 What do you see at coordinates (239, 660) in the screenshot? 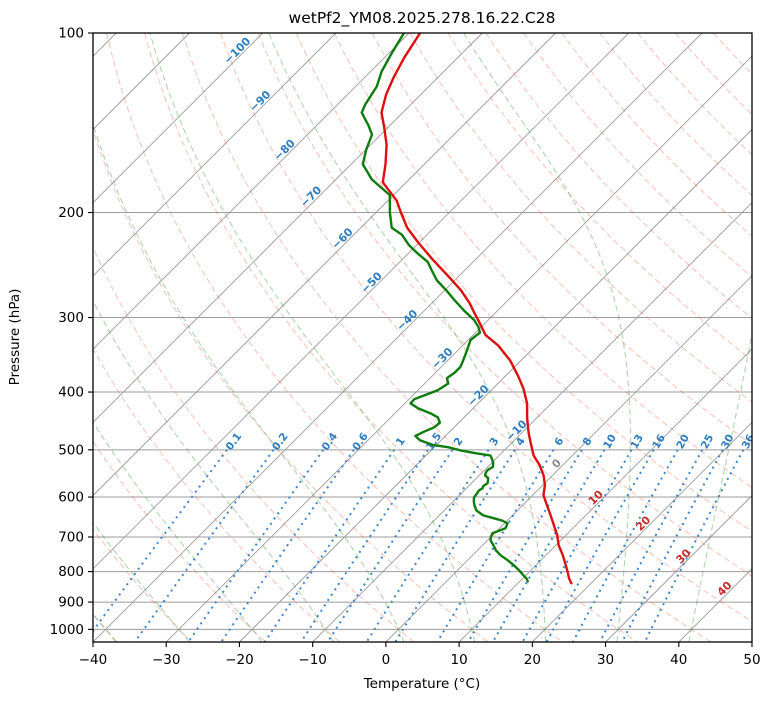
I see `x-tick-label: −20` at bounding box center [239, 660].